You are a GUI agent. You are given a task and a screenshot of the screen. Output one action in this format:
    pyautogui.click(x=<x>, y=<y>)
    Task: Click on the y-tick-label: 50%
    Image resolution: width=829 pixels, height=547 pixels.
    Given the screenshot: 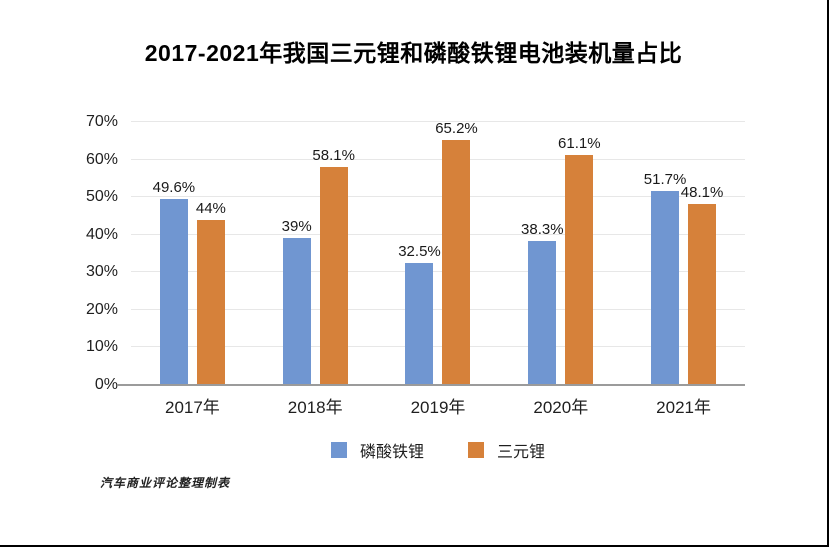 What is the action you would take?
    pyautogui.click(x=101, y=197)
    